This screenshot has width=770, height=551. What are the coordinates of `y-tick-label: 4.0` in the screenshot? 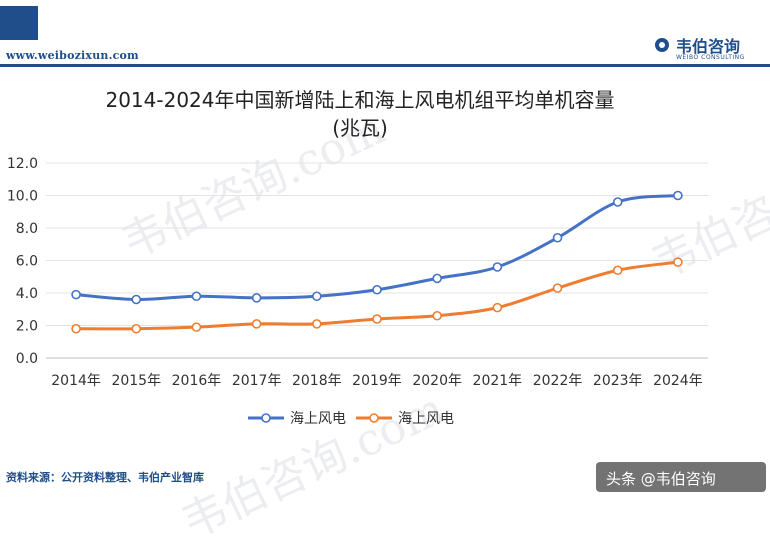 It's located at (27, 294).